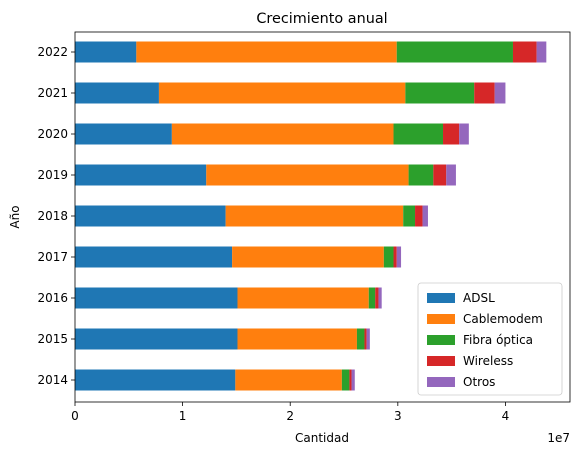  What do you see at coordinates (106, 52) in the screenshot?
I see `bar-2022-adsl` at bounding box center [106, 52].